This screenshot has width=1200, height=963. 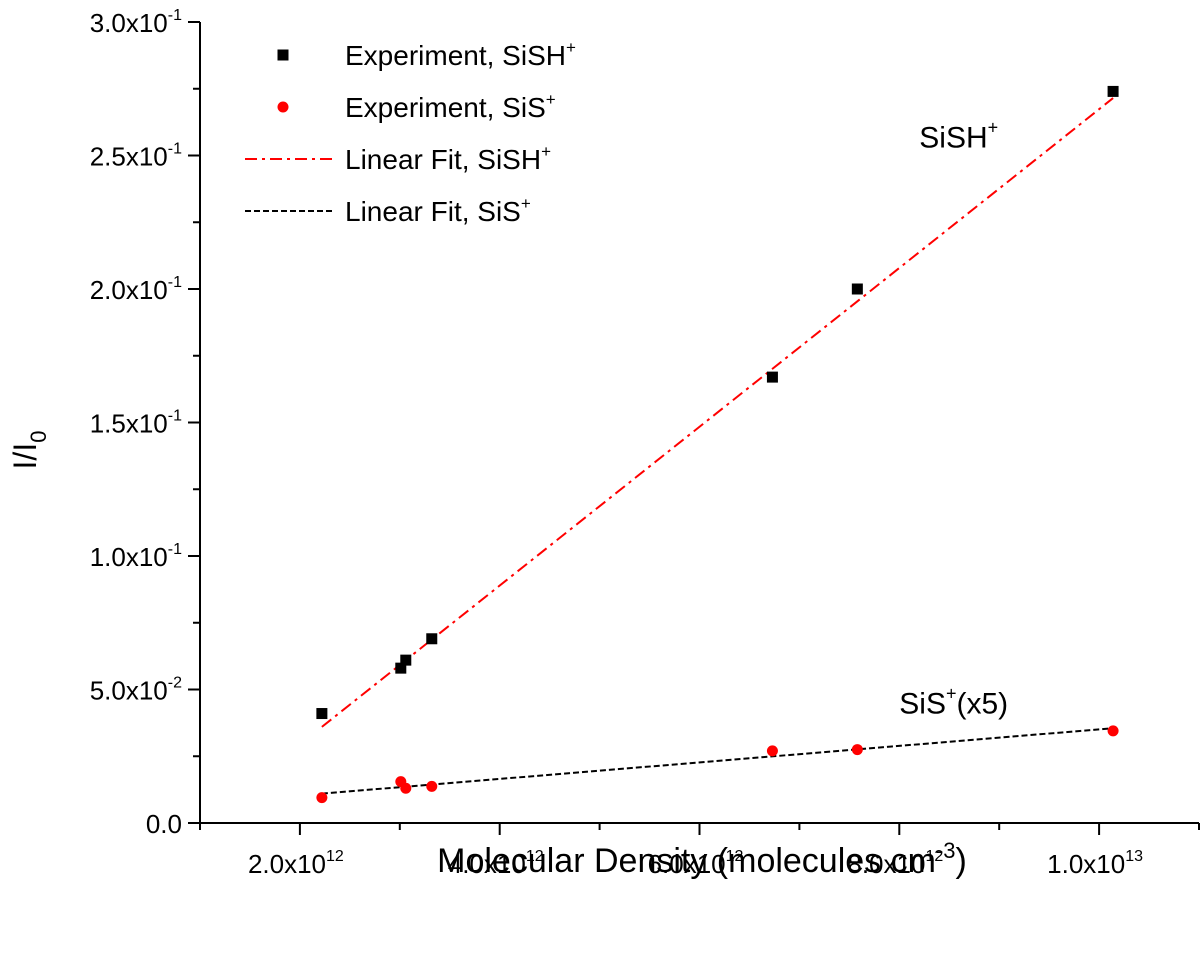 What do you see at coordinates (136, 22) in the screenshot?
I see `y-tick-label: 3.0x10⁻¹` at bounding box center [136, 22].